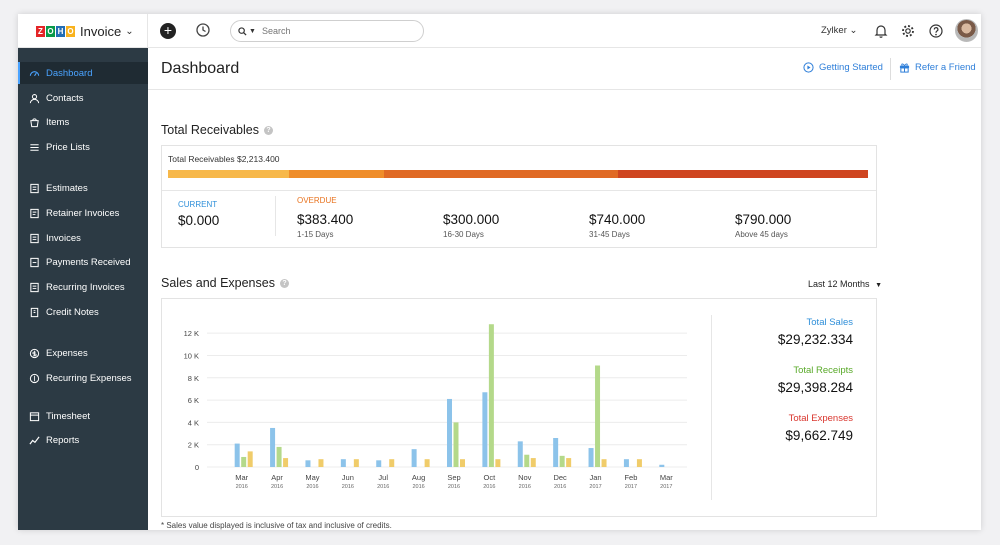 Image resolution: width=1000 pixels, height=545 pixels. What do you see at coordinates (839, 284) in the screenshot?
I see `period-value: Last 12 Months` at bounding box center [839, 284].